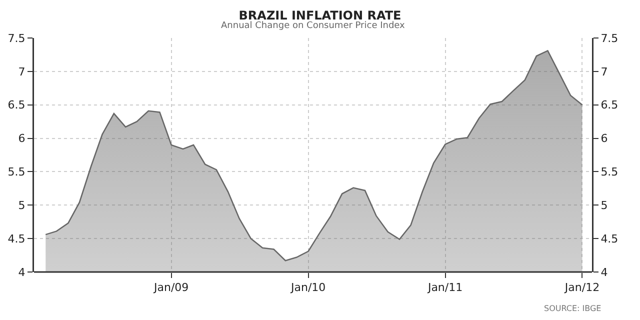 The image size is (640, 320). Describe the element at coordinates (444, 287) in the screenshot. I see `x-tick-label: Jan/11` at that location.